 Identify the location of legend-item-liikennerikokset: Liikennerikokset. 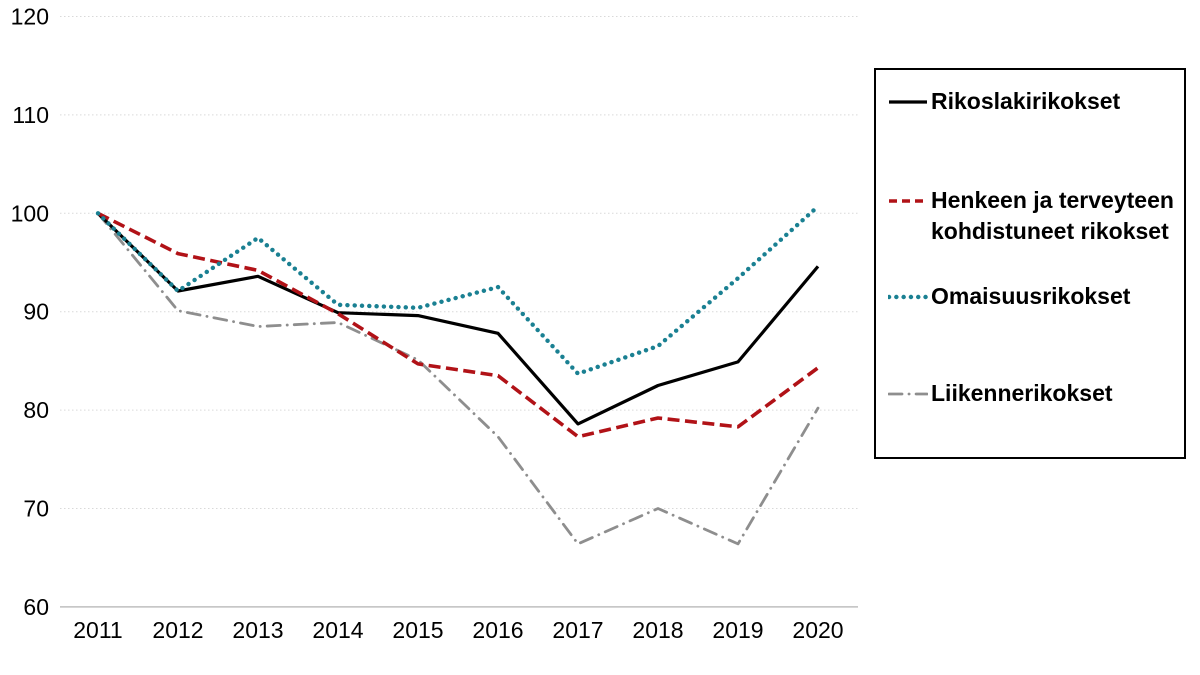
(1037, 393).